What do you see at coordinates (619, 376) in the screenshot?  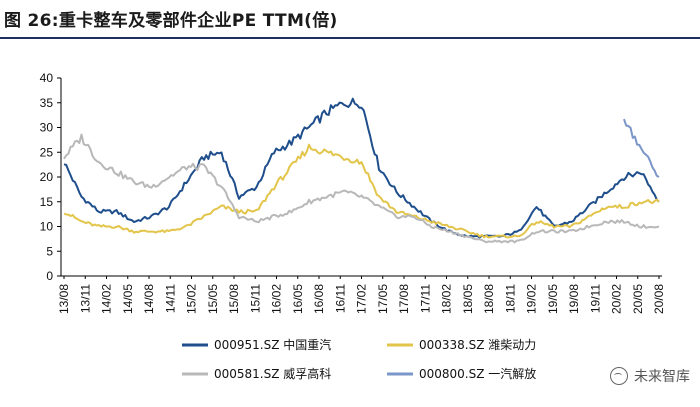 I see `wechat-icon` at bounding box center [619, 376].